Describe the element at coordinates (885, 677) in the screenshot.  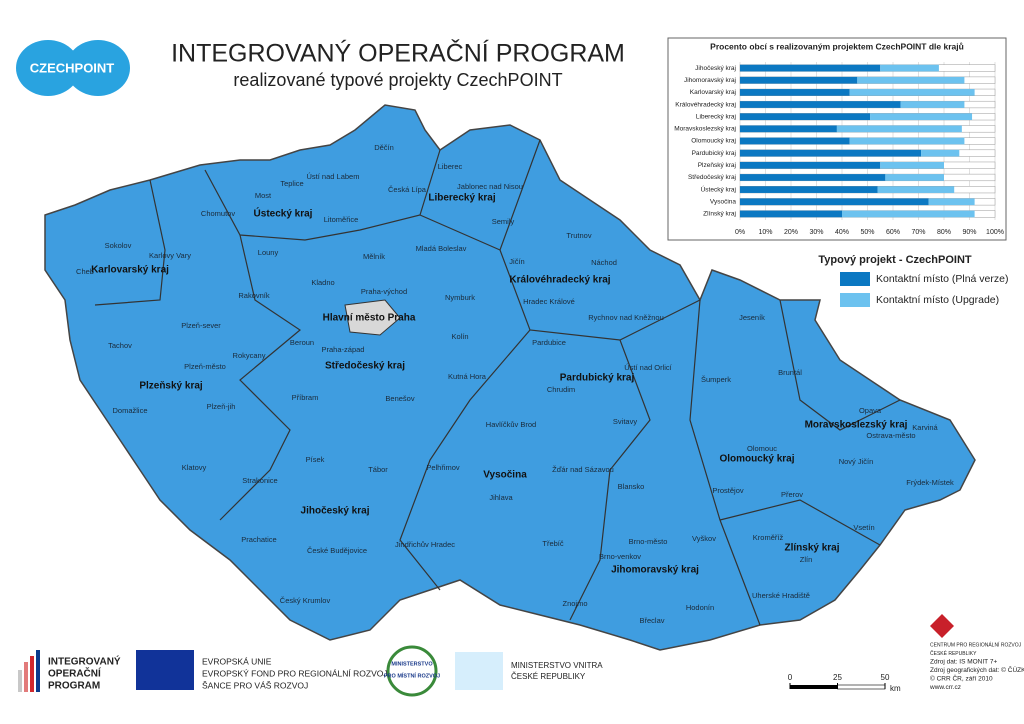
I see `scale-label: 50` at that location.